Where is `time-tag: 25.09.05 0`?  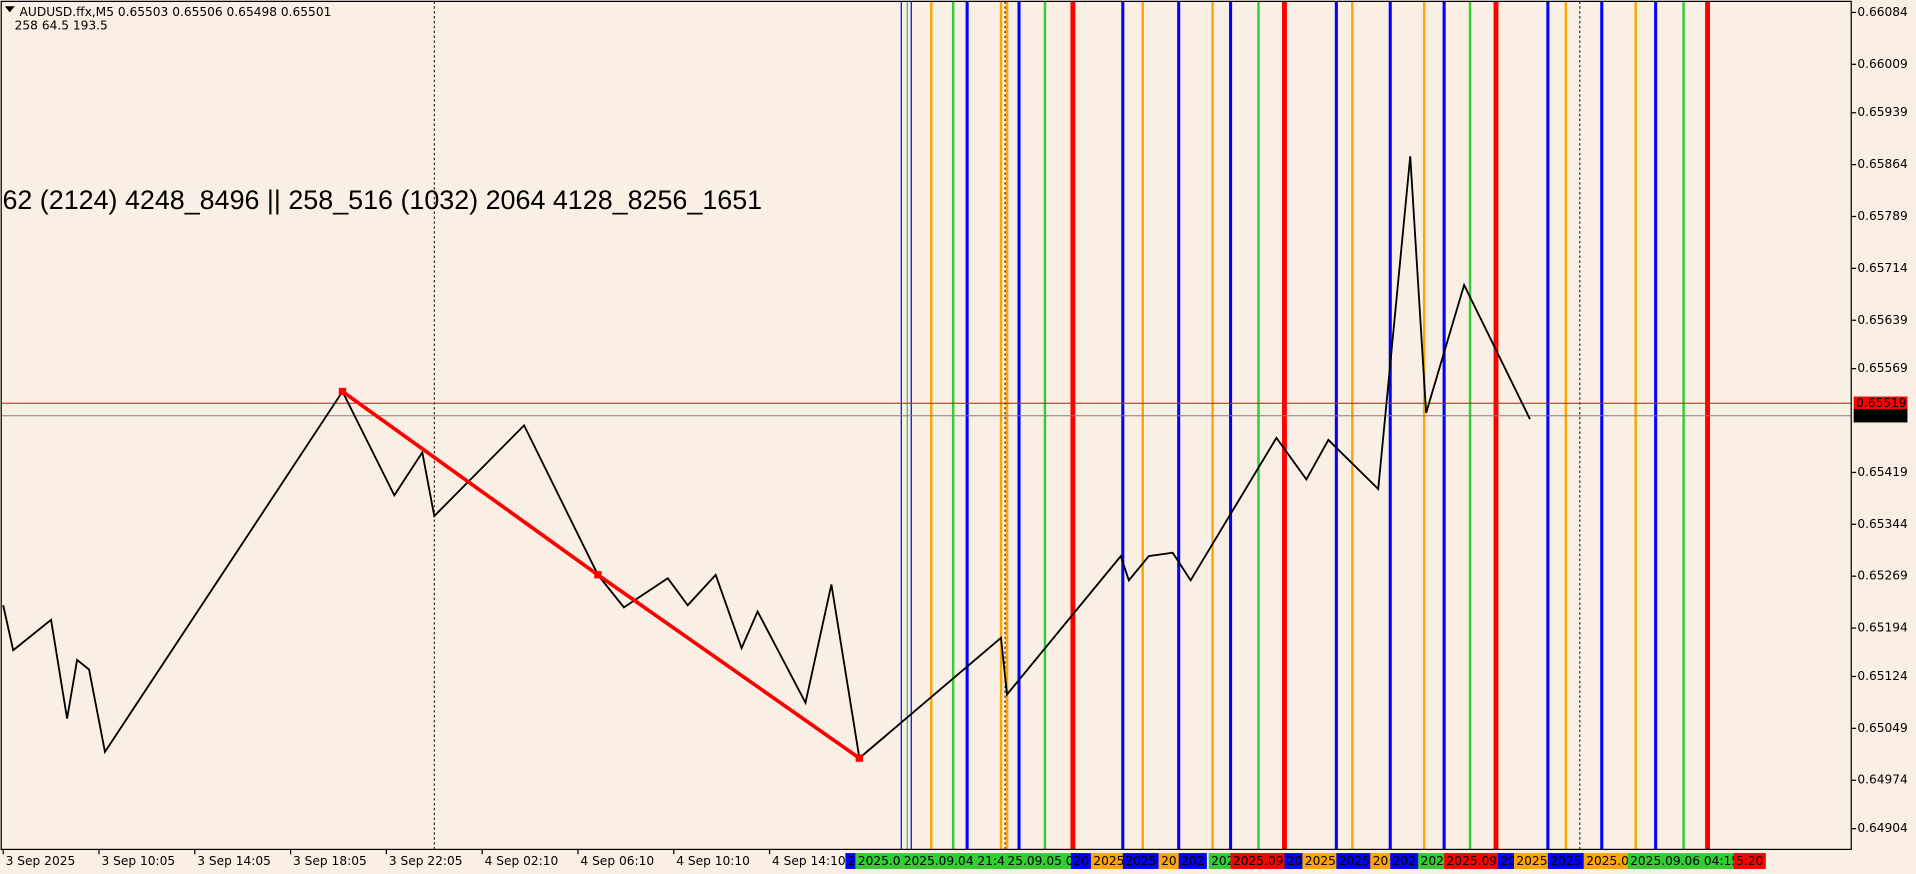 time-tag: 25.09.05 0 is located at coordinates (1040, 861).